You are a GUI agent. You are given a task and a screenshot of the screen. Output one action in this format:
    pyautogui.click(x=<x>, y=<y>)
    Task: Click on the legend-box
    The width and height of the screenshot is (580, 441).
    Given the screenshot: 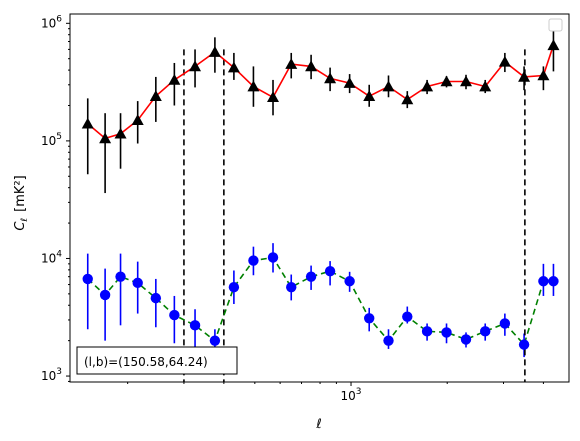 What is the action you would take?
    pyautogui.click(x=555, y=25)
    